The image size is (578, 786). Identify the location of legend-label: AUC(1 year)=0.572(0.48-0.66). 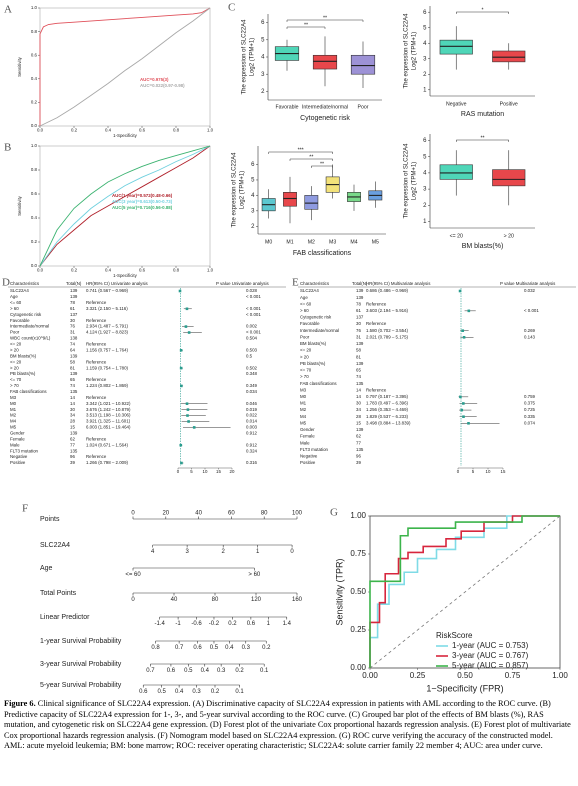
(142, 195).